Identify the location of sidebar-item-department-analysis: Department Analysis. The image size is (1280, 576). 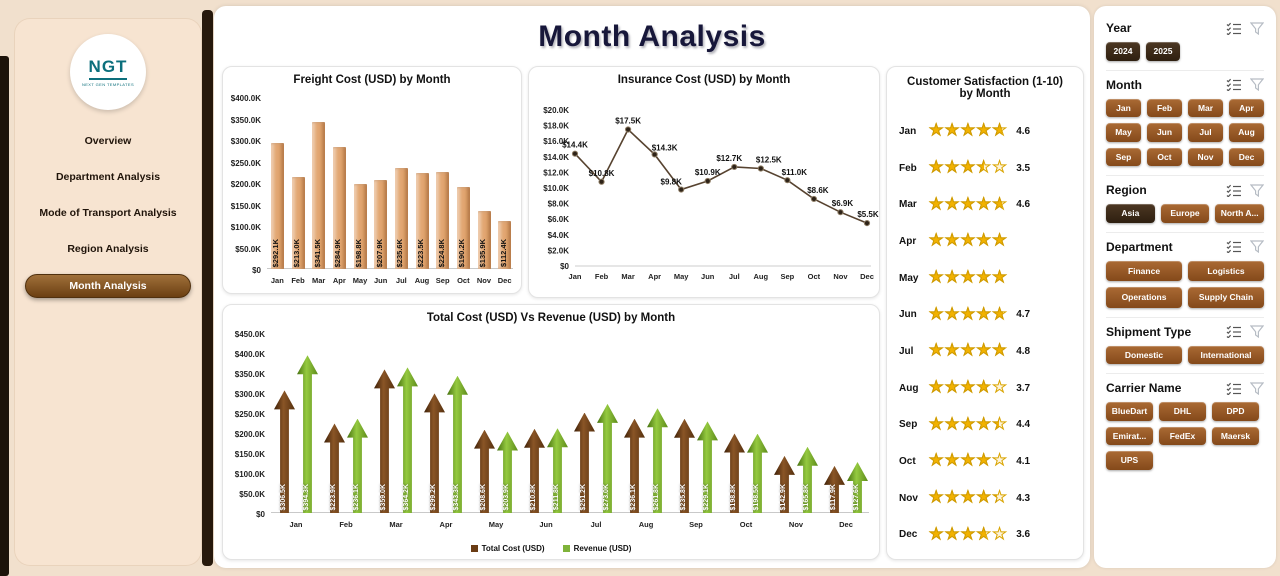
(108, 177).